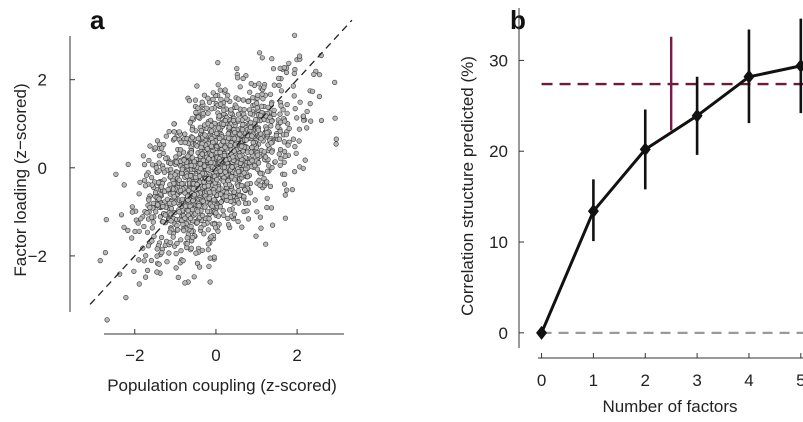 The image size is (803, 422). What do you see at coordinates (498, 60) in the screenshot?
I see `y-tick-label: 30` at bounding box center [498, 60].